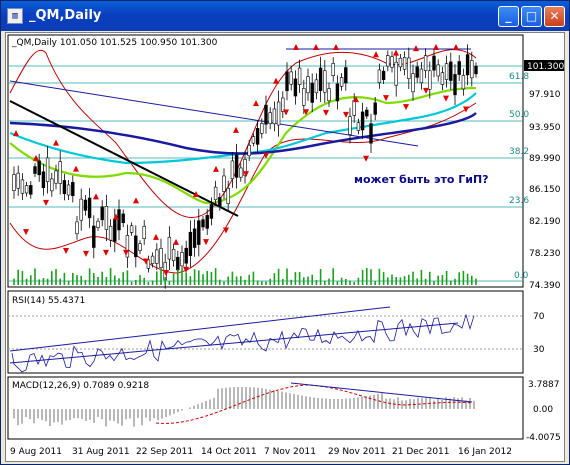  I want to click on ma-mid, so click(243, 128).